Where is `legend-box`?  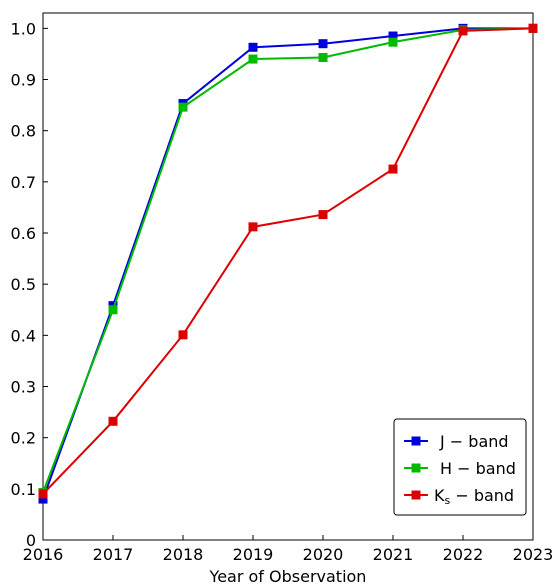
legend-box is located at coordinates (460, 467).